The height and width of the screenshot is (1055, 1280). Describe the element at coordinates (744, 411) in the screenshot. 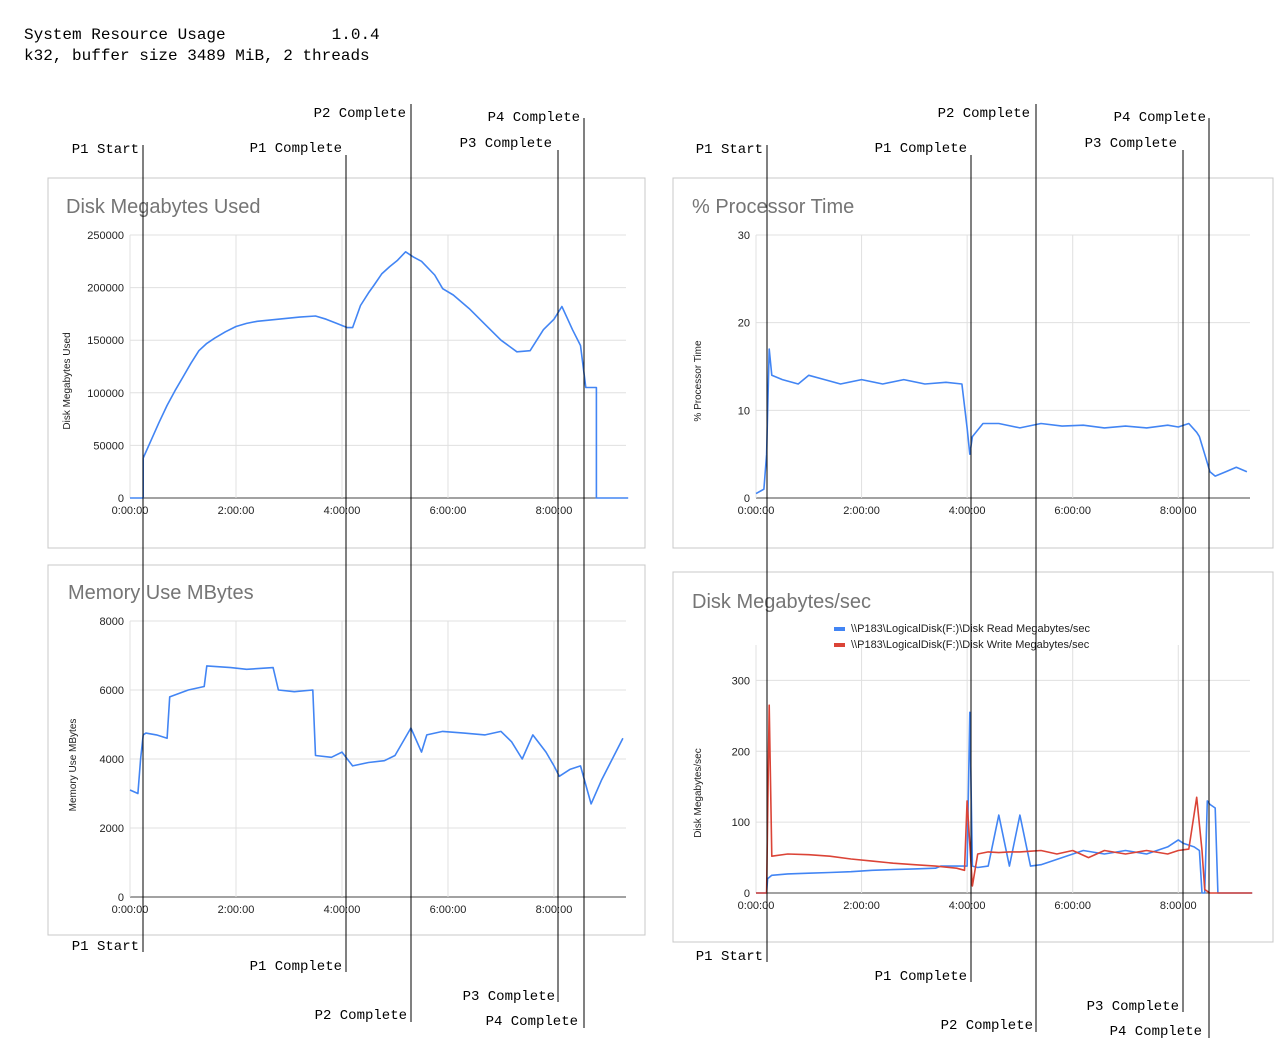

I see `y-tick-label: 10` at that location.